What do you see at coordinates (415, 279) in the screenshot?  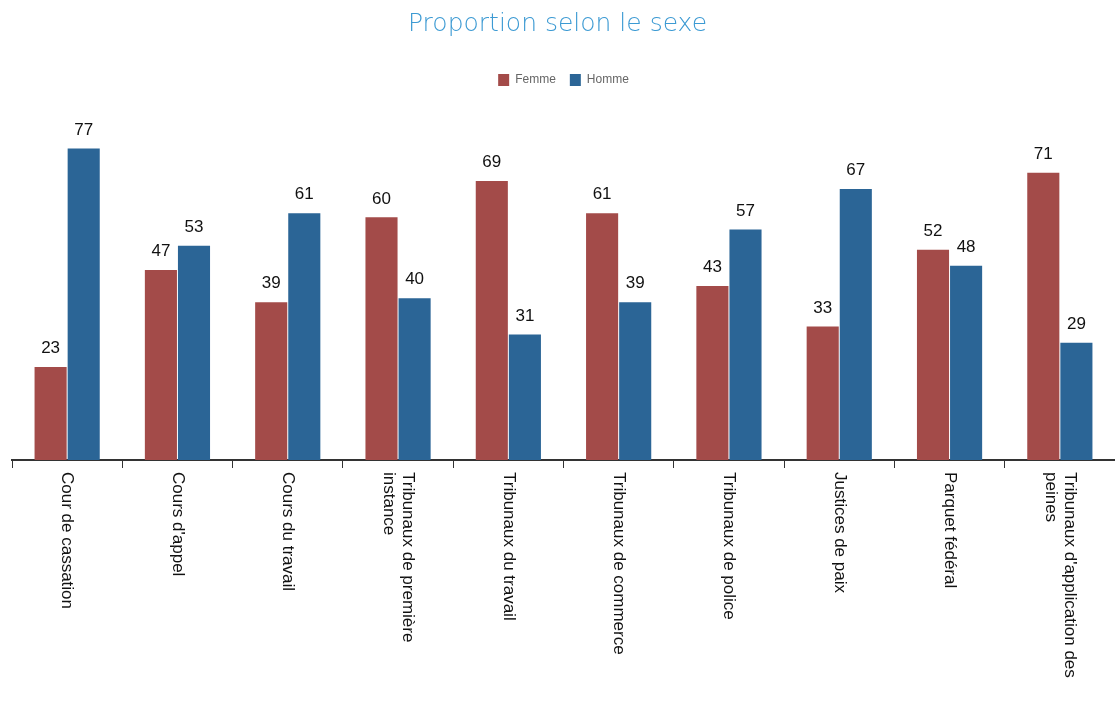 I see `data-label: 40` at bounding box center [415, 279].